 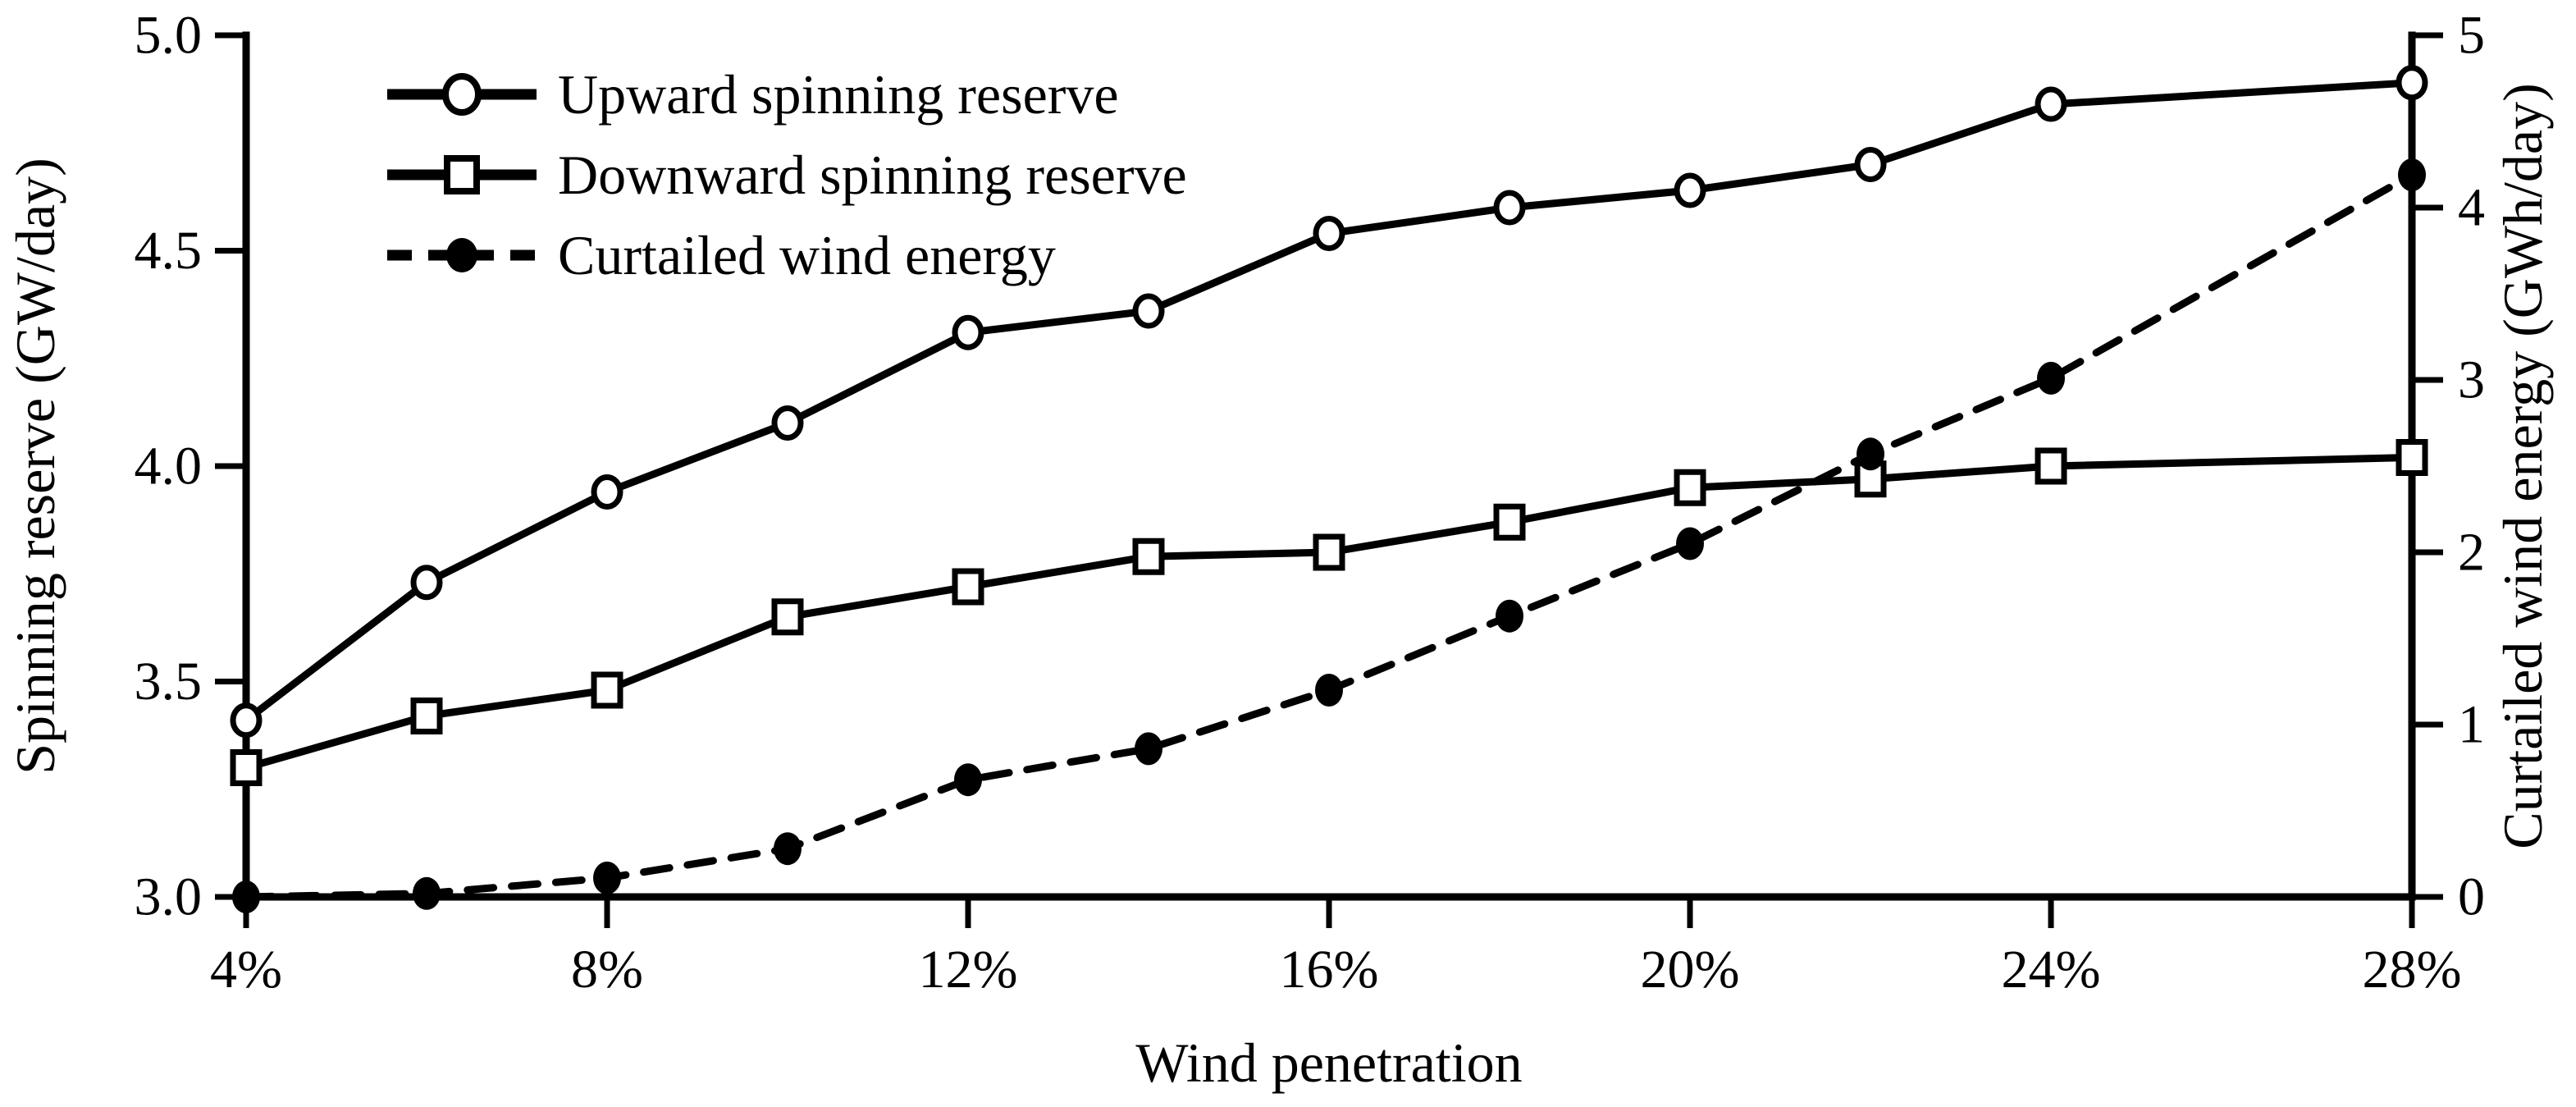 What do you see at coordinates (169, 251) in the screenshot?
I see `left-axis-tick-label: 4.5` at bounding box center [169, 251].